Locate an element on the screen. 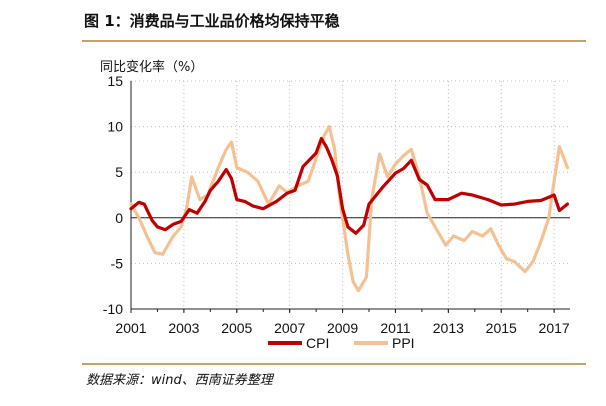  x-tick-label: 2001 is located at coordinates (130, 328).